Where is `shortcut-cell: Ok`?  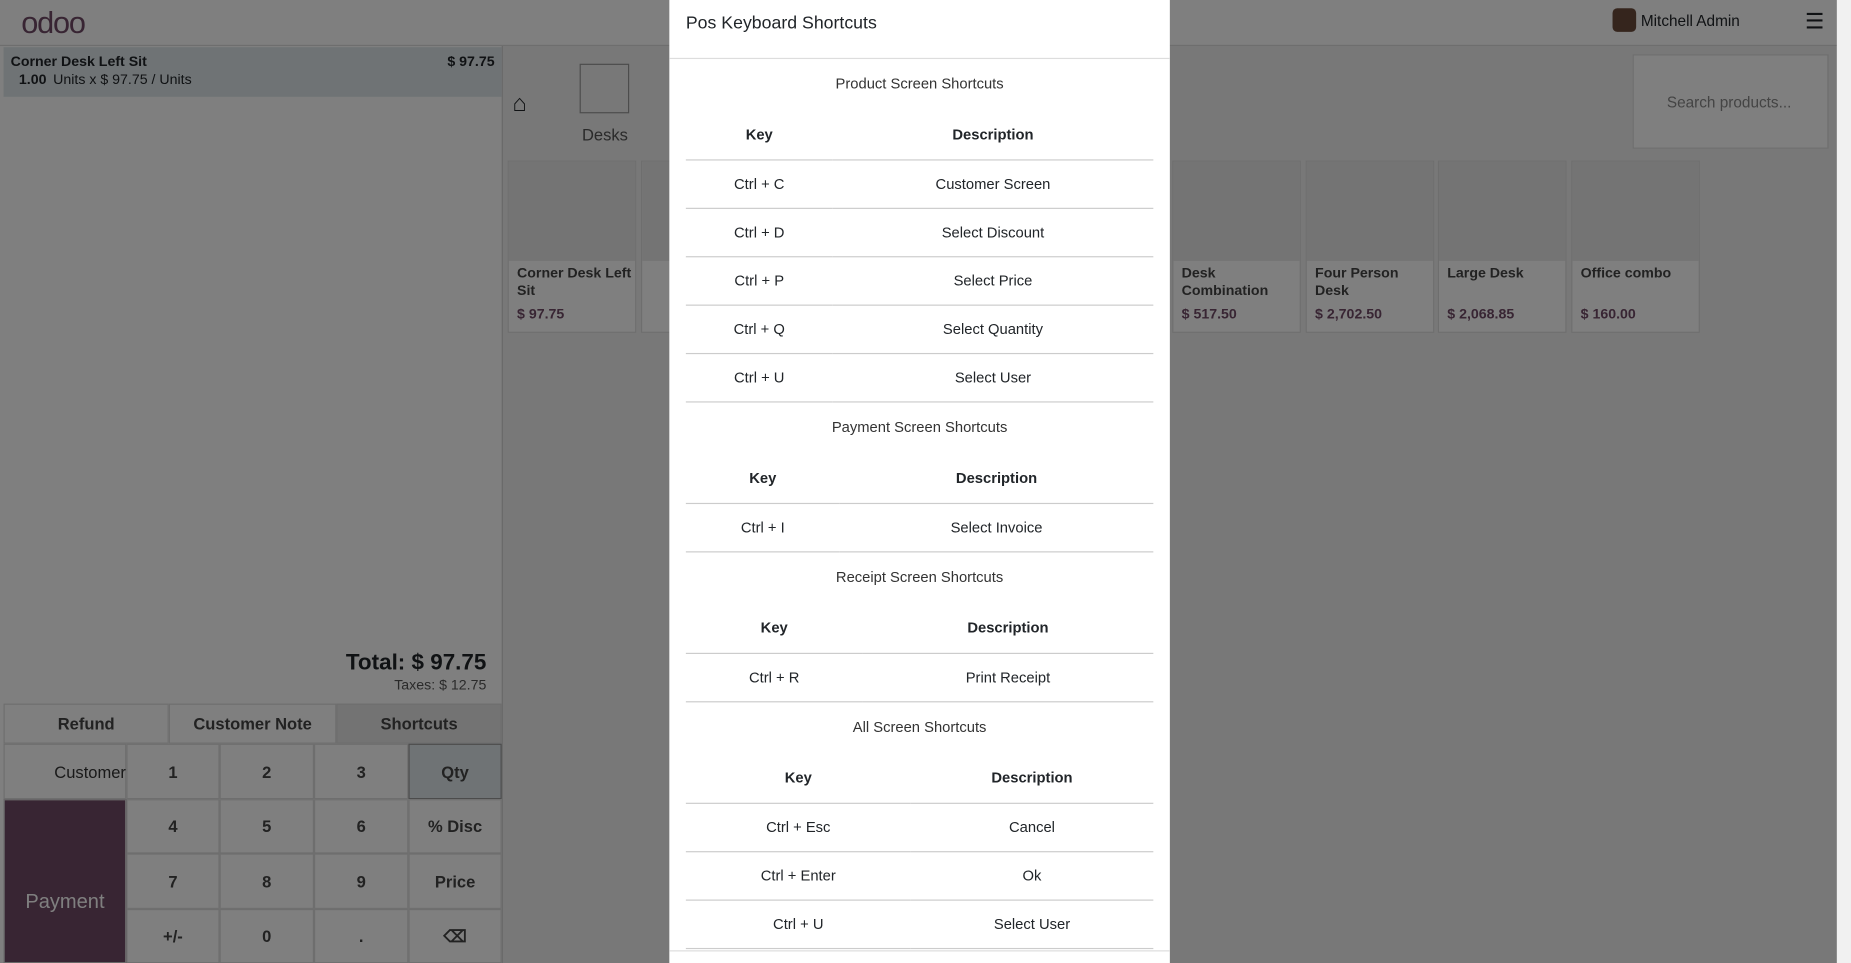
shortcut-cell: Ok is located at coordinates (1032, 876).